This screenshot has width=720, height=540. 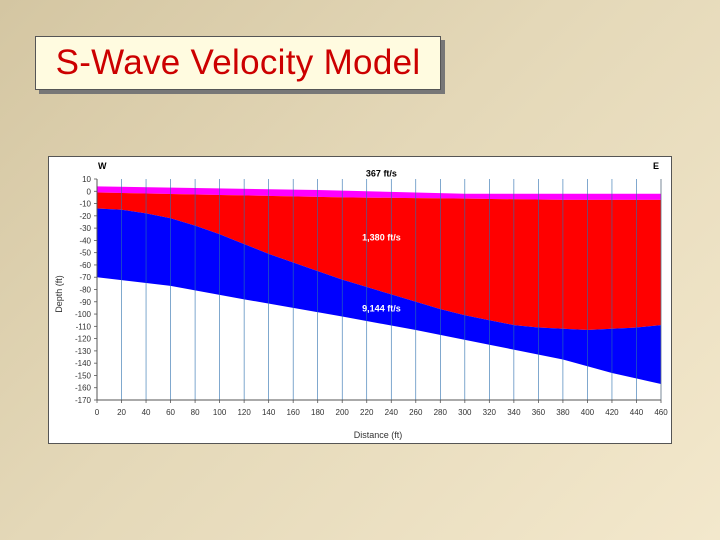 I want to click on y-tick-label: 10, so click(x=86, y=179).